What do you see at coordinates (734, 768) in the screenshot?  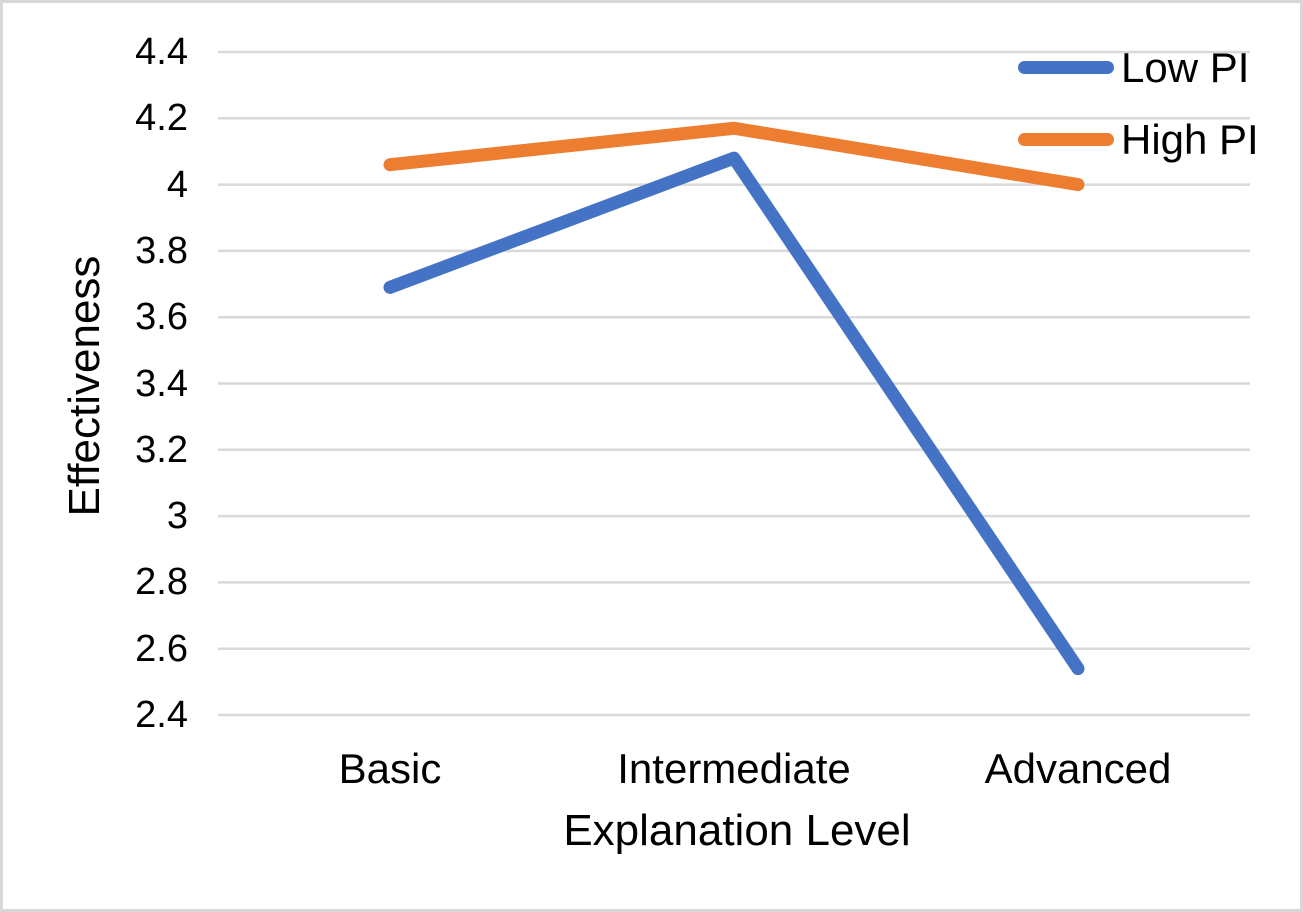 I see `x-category-label: Intermediate` at bounding box center [734, 768].